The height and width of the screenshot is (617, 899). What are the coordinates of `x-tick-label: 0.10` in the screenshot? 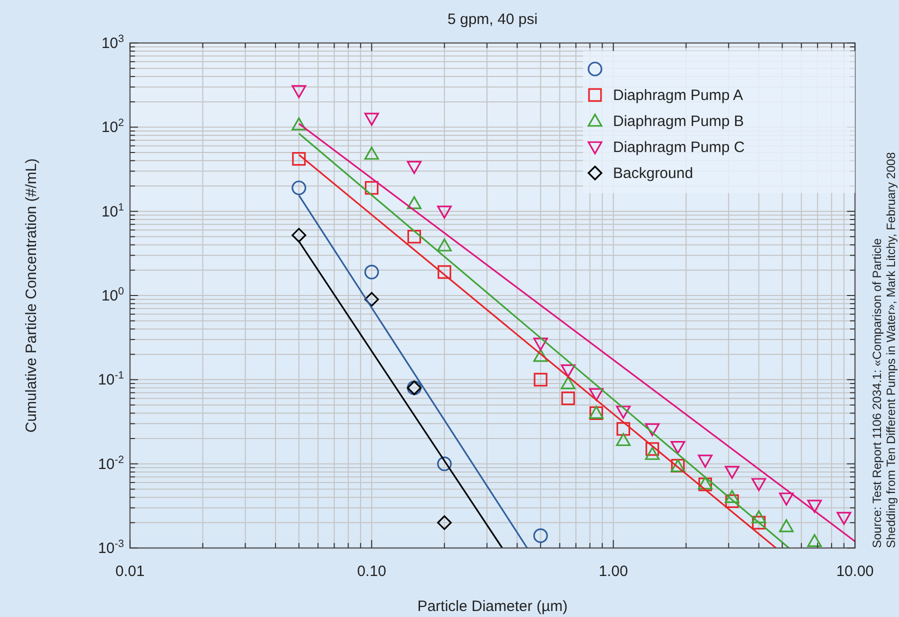 It's located at (371, 571).